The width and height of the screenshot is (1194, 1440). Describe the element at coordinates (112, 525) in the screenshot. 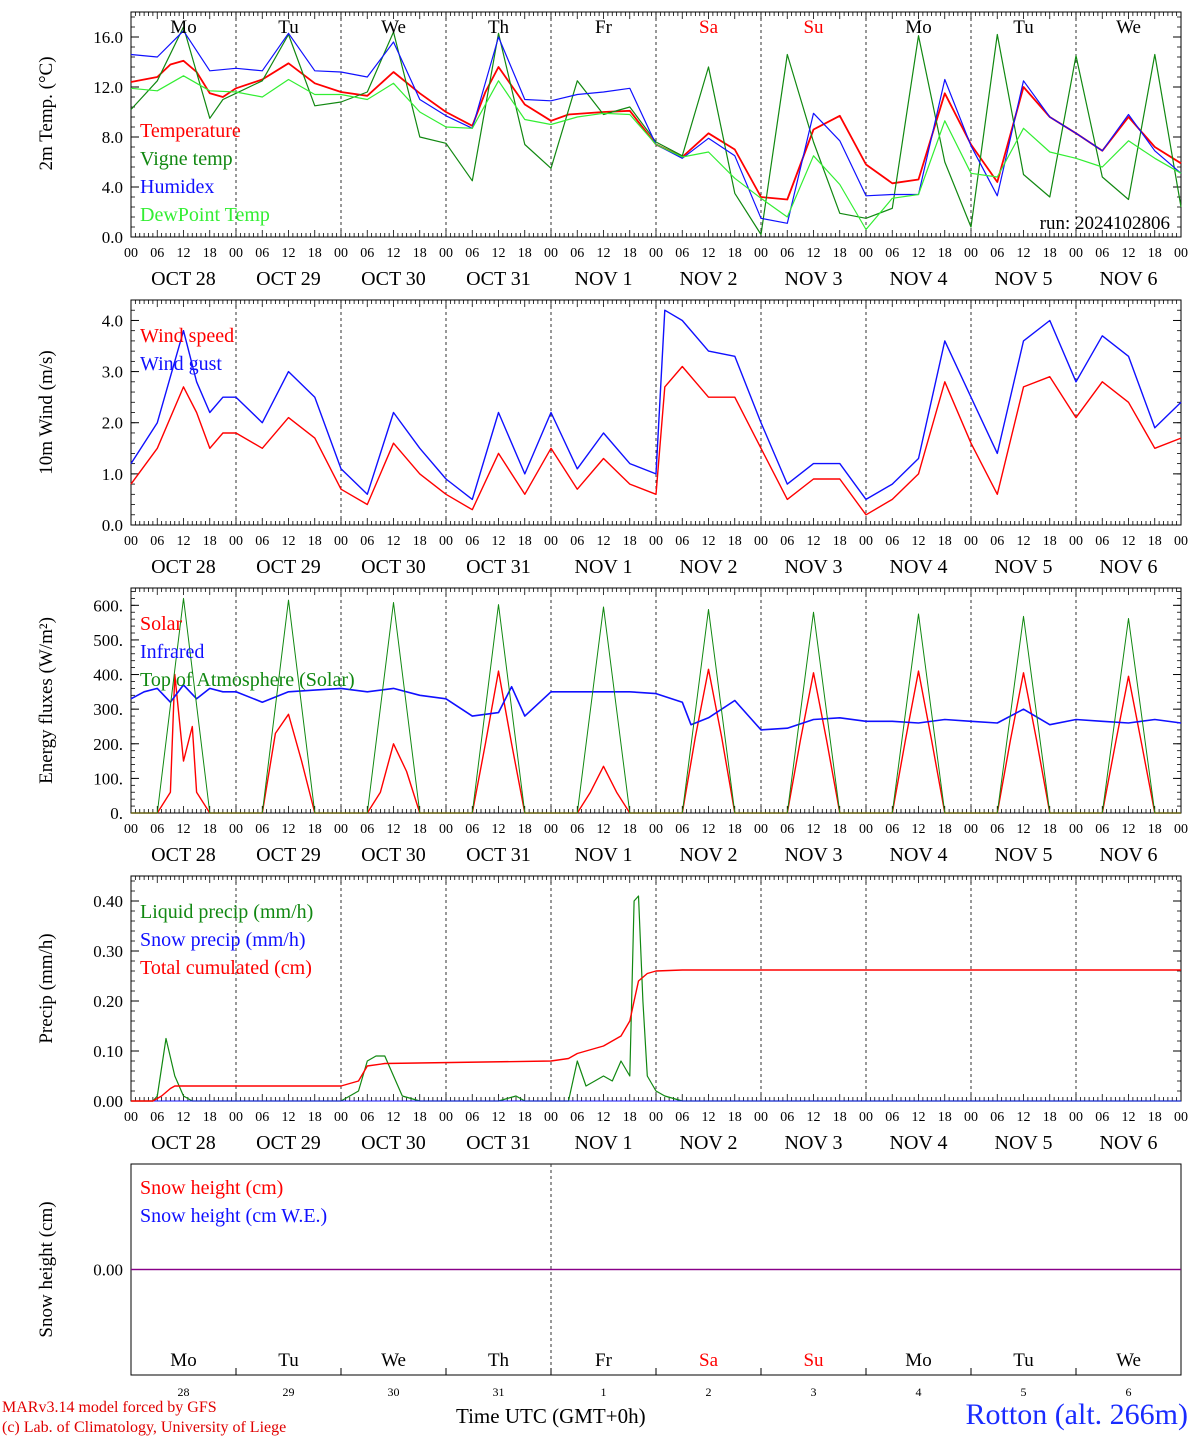

I see `wind-ytick-label: 0.0` at that location.